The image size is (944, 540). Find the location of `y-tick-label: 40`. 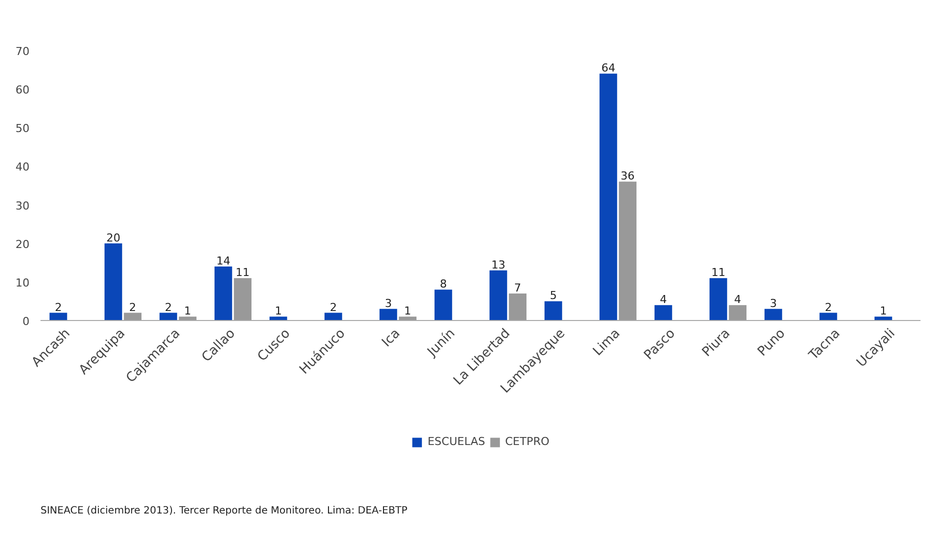

y-tick-label: 40 is located at coordinates (23, 167).